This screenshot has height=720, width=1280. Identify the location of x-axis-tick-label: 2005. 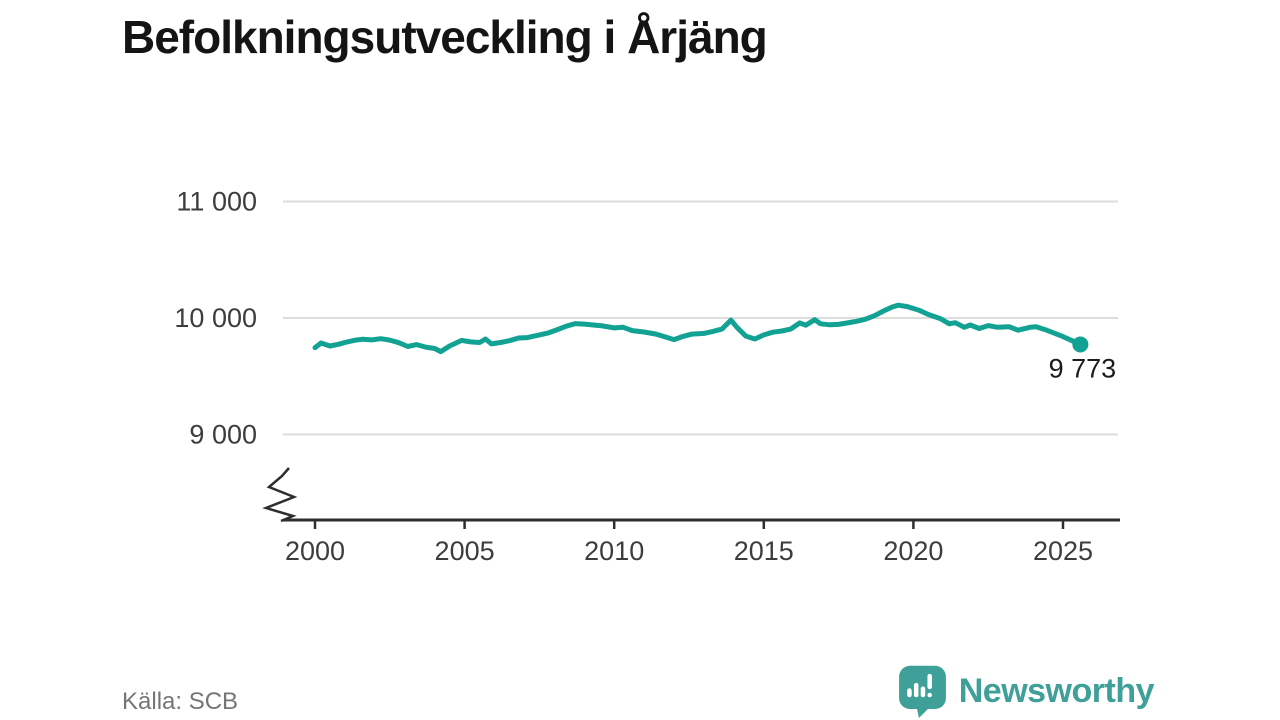
(465, 551).